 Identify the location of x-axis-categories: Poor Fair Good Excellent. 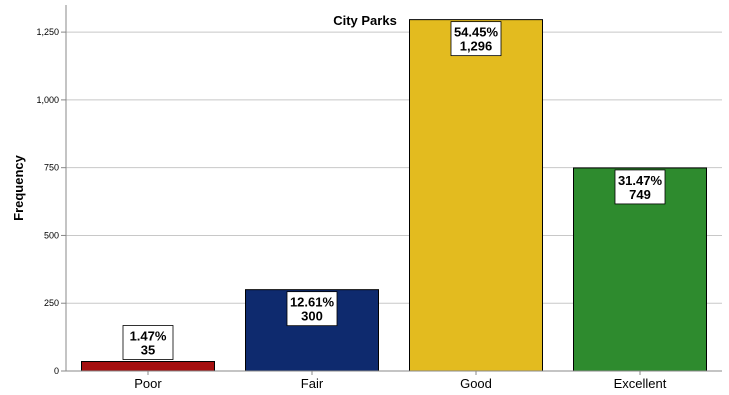
(400, 381).